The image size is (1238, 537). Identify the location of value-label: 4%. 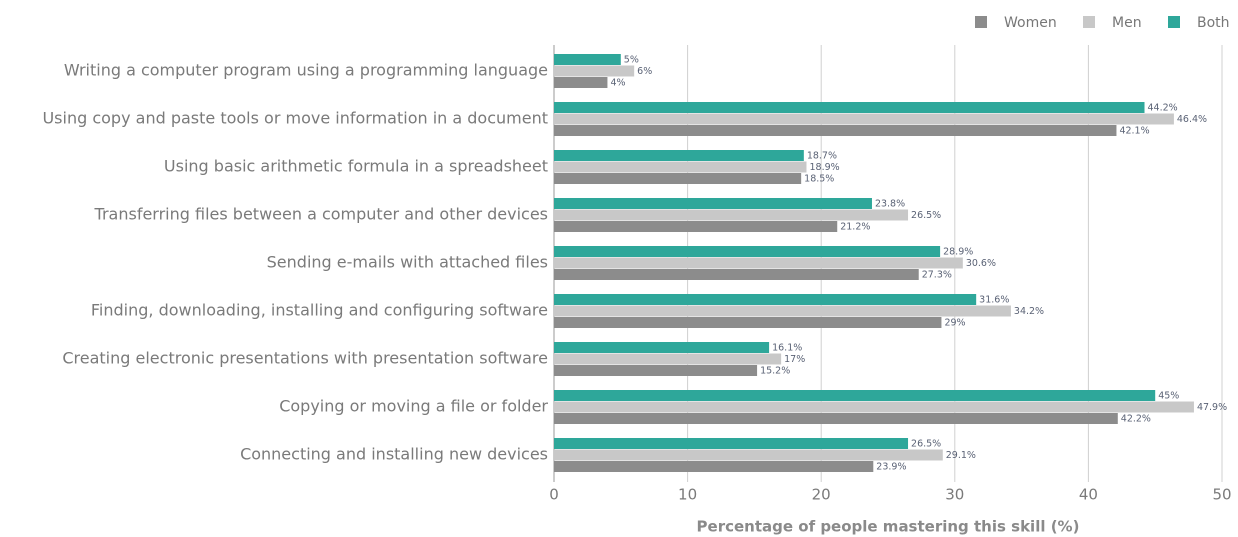
(617, 83).